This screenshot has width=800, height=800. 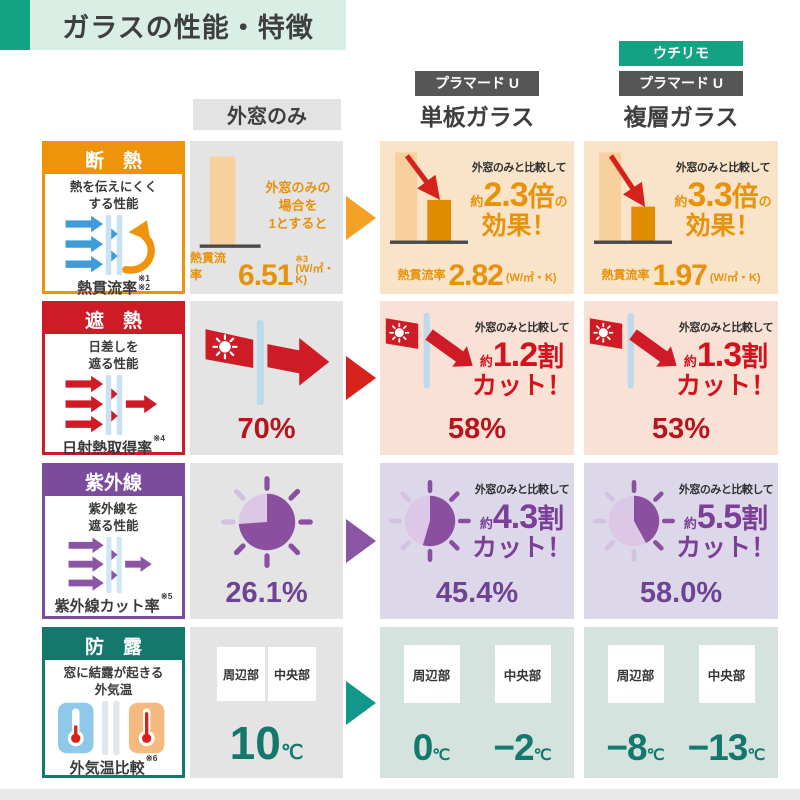 What do you see at coordinates (266, 702) in the screenshot?
I see `baseline-cell-condensation: 周辺部 中央部 10℃` at bounding box center [266, 702].